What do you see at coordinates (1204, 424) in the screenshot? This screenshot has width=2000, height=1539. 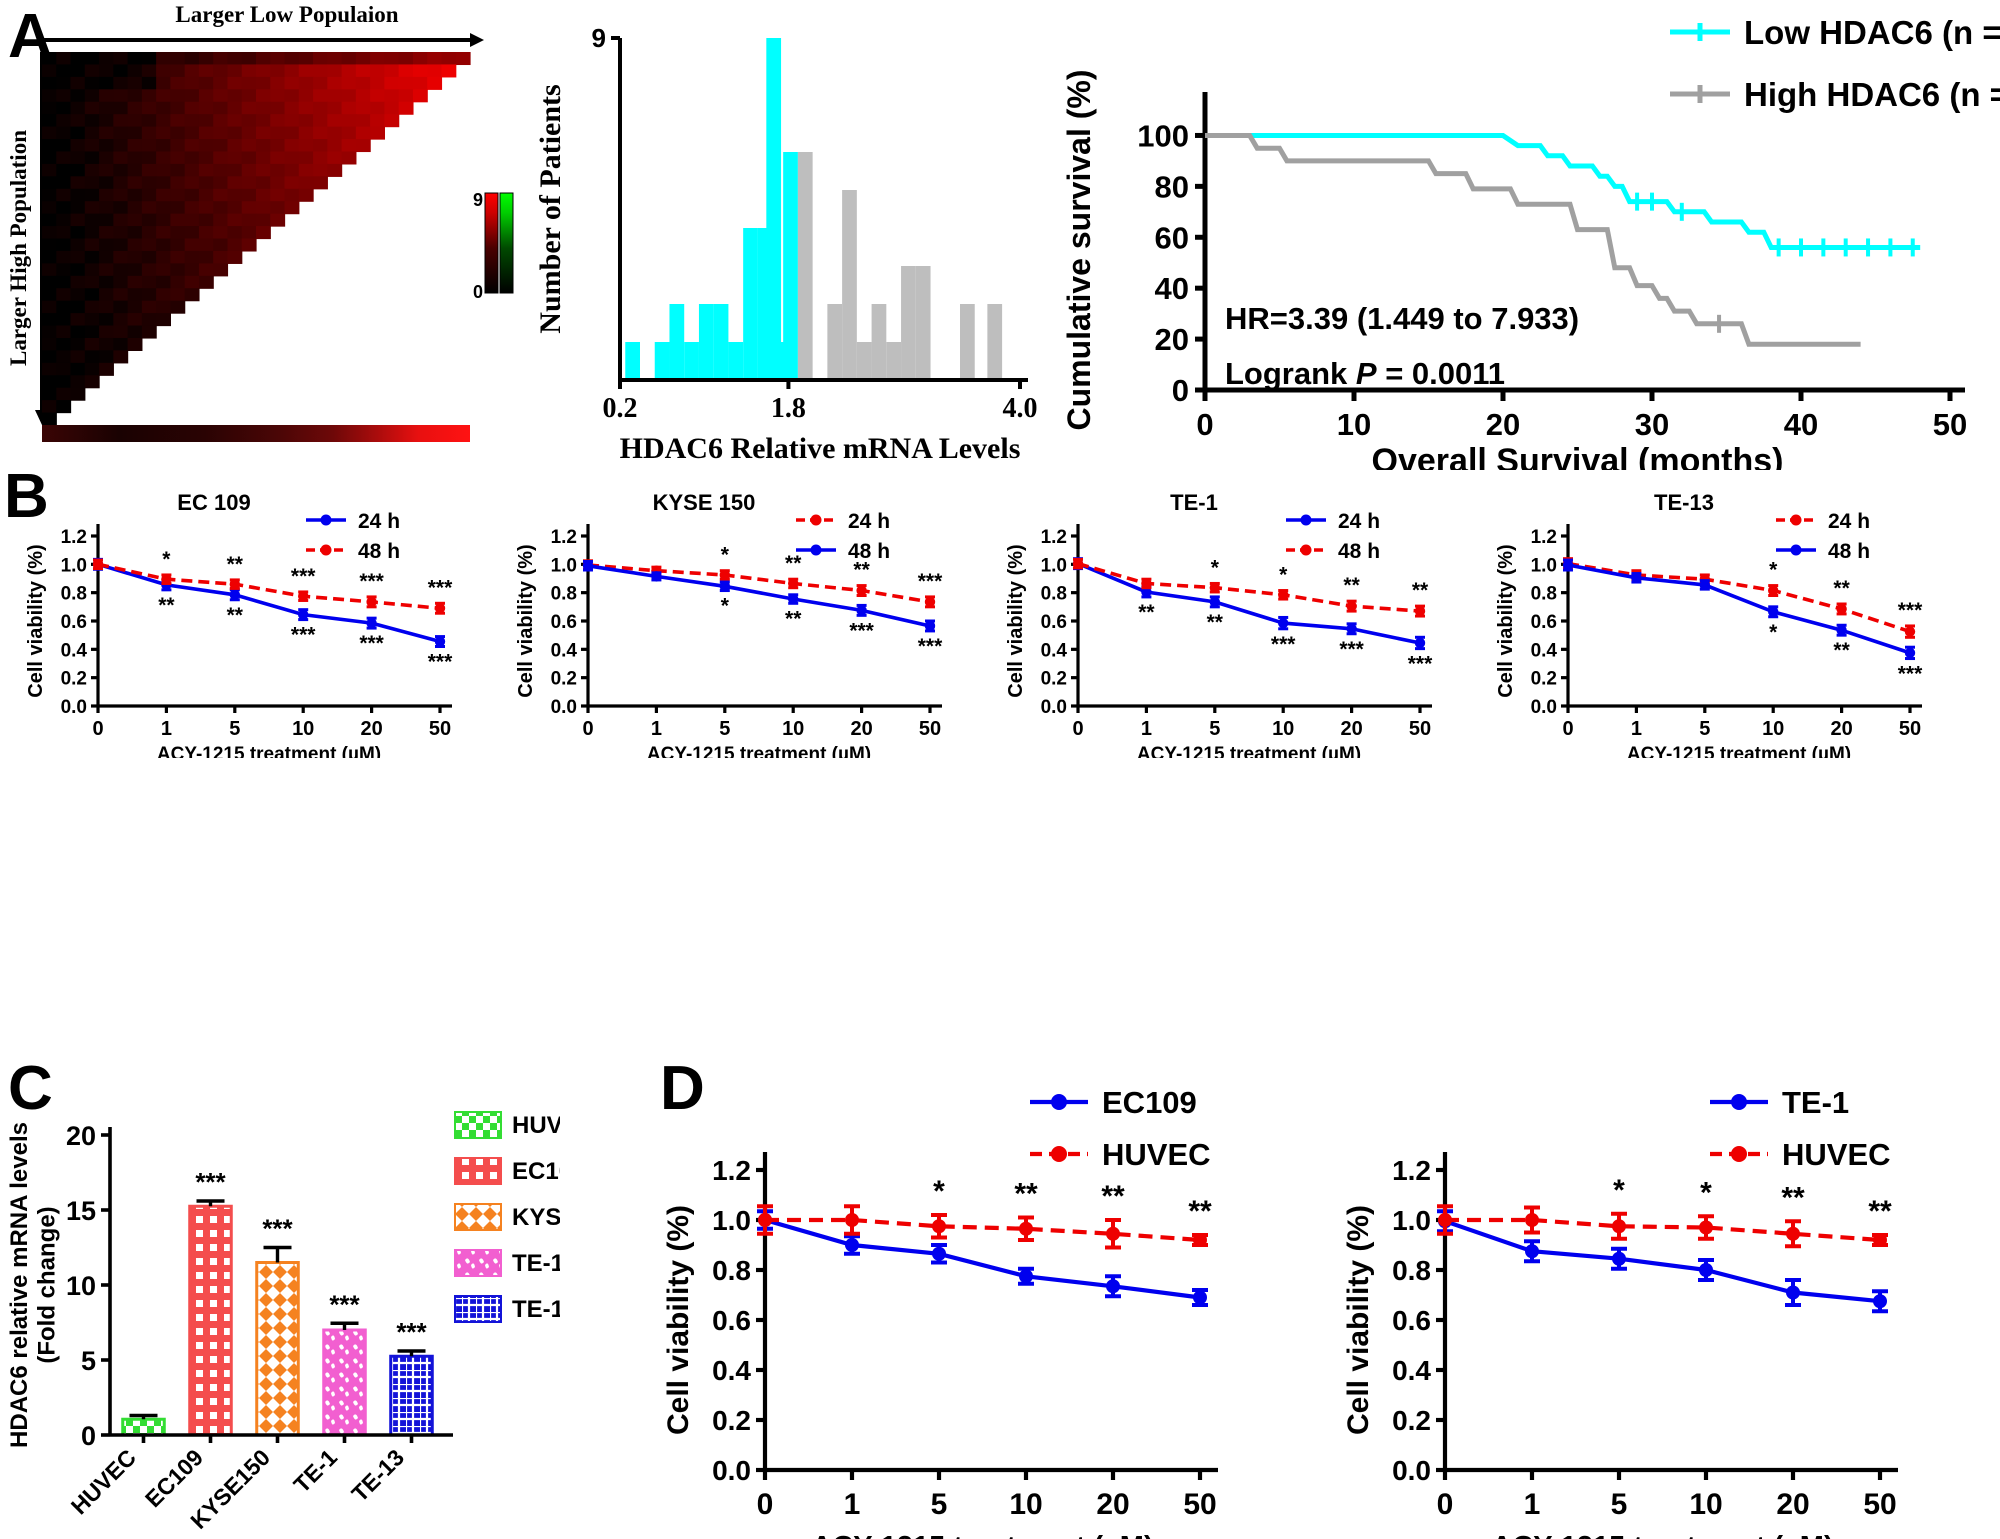 I see `km-xtick: 0` at bounding box center [1204, 424].